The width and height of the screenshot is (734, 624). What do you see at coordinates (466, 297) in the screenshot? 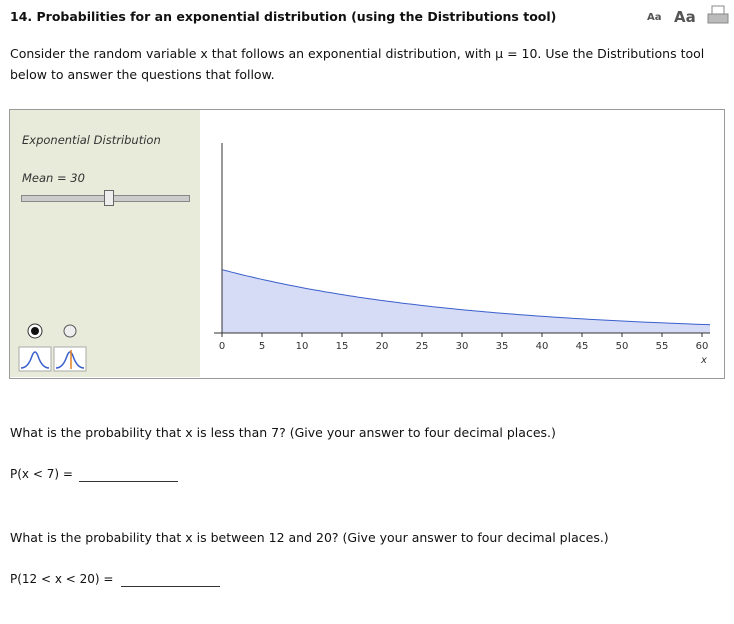
I see `density-curve` at bounding box center [466, 297].